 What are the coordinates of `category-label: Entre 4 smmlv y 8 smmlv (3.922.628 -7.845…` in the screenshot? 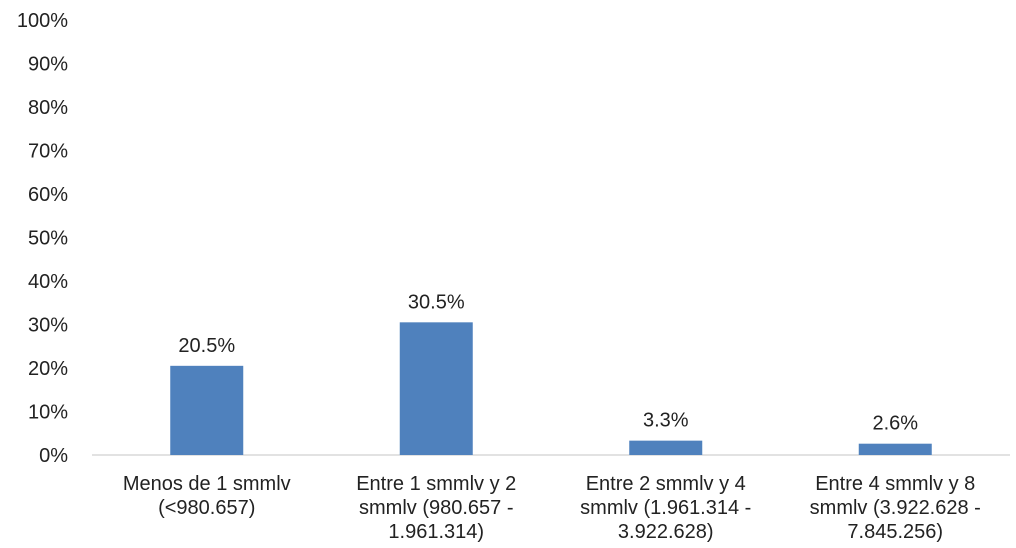 It's located at (895, 508).